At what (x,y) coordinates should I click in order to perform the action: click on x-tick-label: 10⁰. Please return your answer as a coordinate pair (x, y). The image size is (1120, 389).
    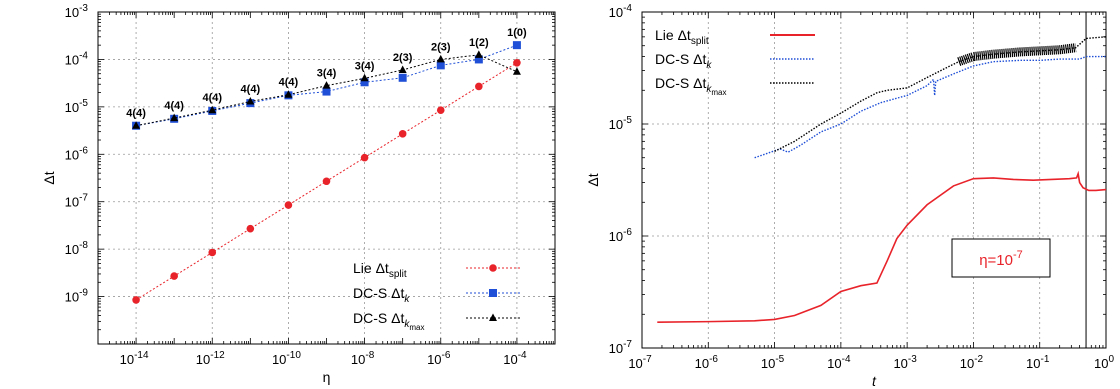
    Looking at the image, I should click on (1104, 362).